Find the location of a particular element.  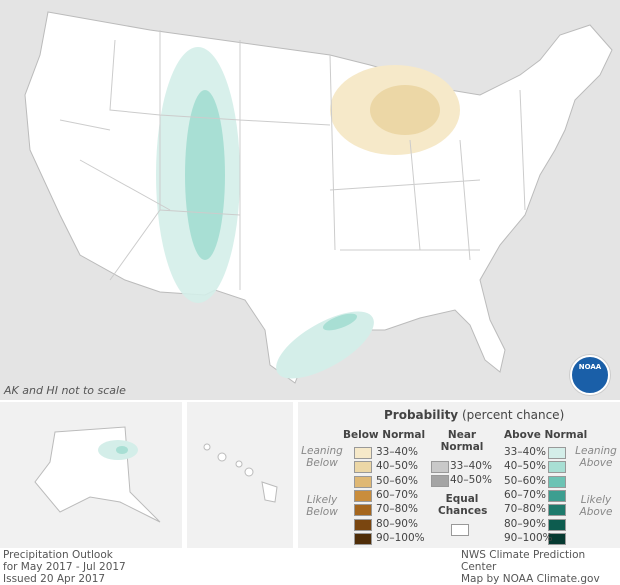

alaska-inset is located at coordinates (91, 475).